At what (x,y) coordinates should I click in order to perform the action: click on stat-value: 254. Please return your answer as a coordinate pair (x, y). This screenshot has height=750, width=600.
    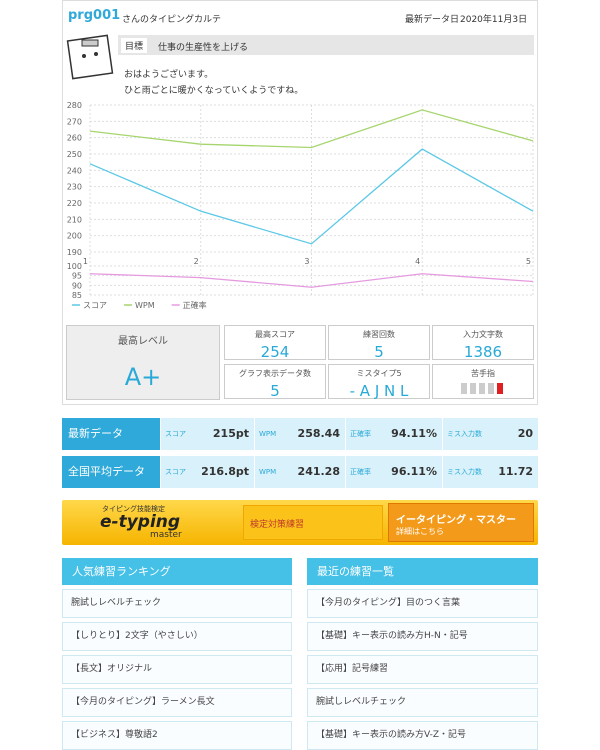
    Looking at the image, I should click on (275, 352).